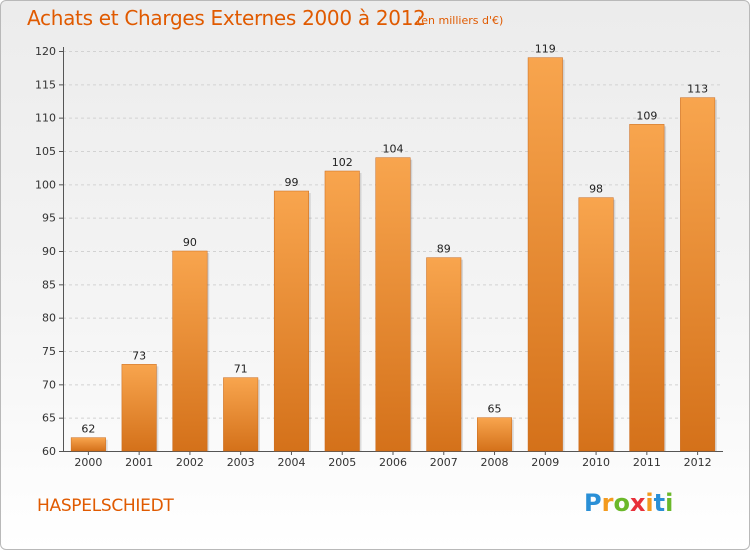  I want to click on y-tick-label: 110, so click(45, 118).